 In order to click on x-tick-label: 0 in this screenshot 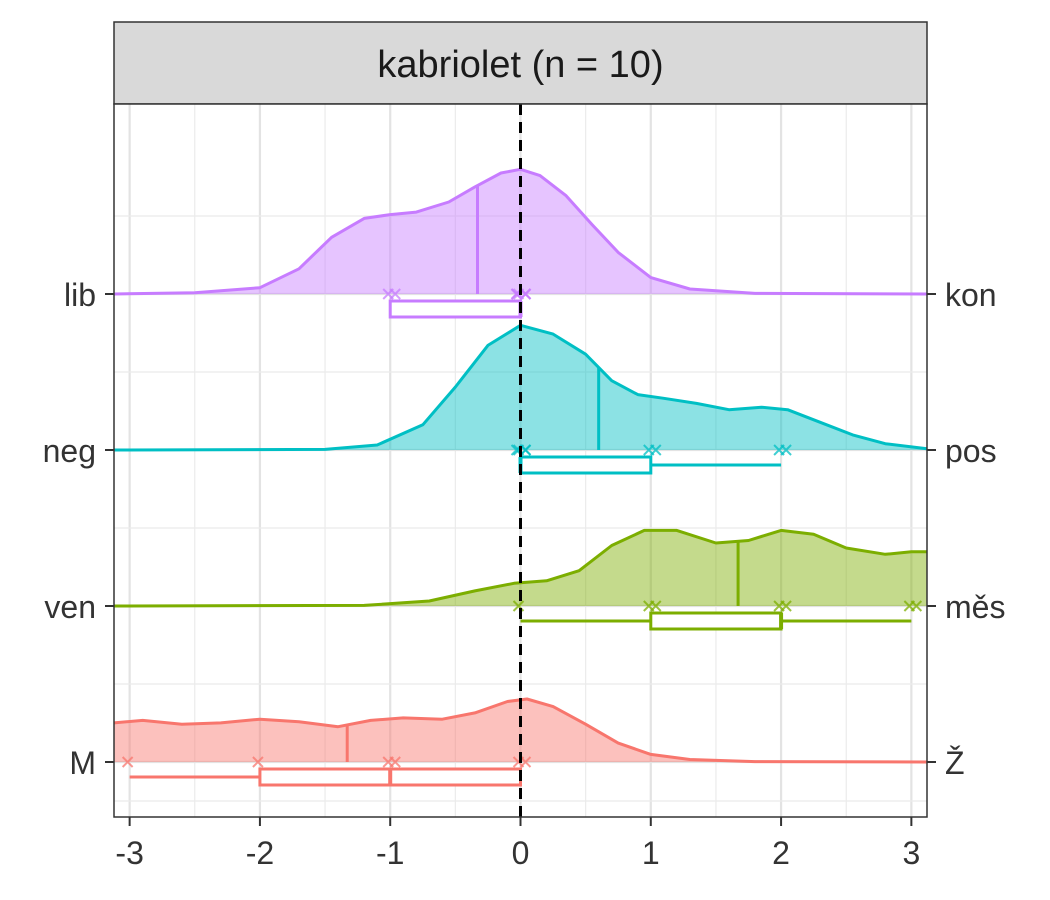, I will do `click(521, 853)`.